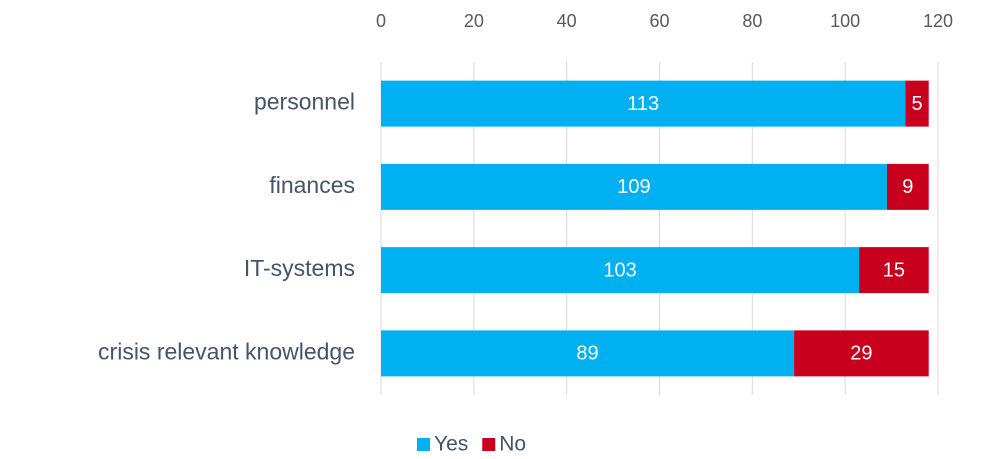 The image size is (982, 459). I want to click on x-tick-label: 100, so click(845, 21).